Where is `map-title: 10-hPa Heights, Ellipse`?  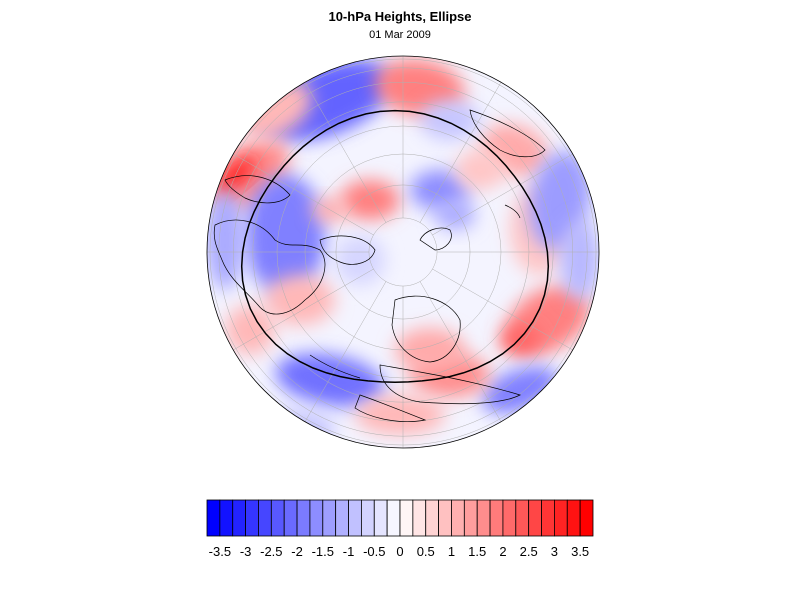
map-title: 10-hPa Heights, Ellipse is located at coordinates (400, 16).